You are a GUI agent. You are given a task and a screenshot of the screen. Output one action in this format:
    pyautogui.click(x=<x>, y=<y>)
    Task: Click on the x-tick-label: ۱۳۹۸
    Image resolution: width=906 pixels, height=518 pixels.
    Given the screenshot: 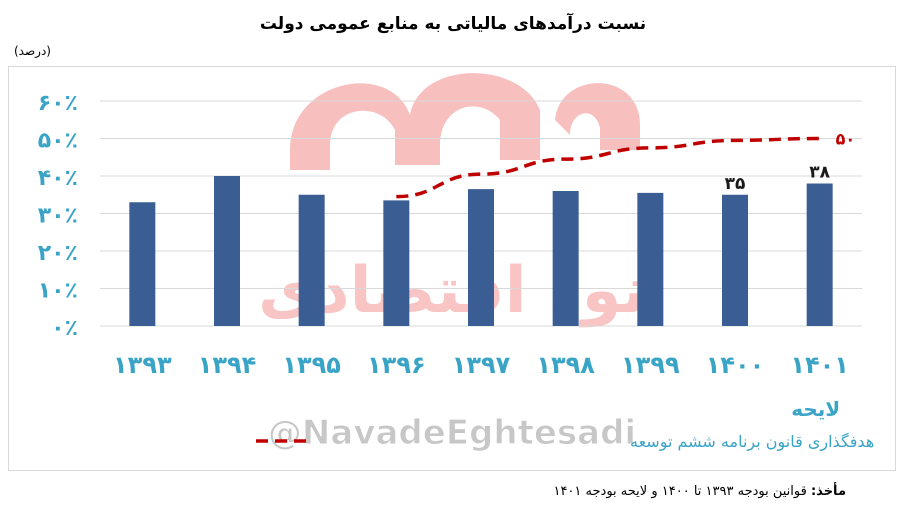 What is the action you would take?
    pyautogui.click(x=565, y=365)
    